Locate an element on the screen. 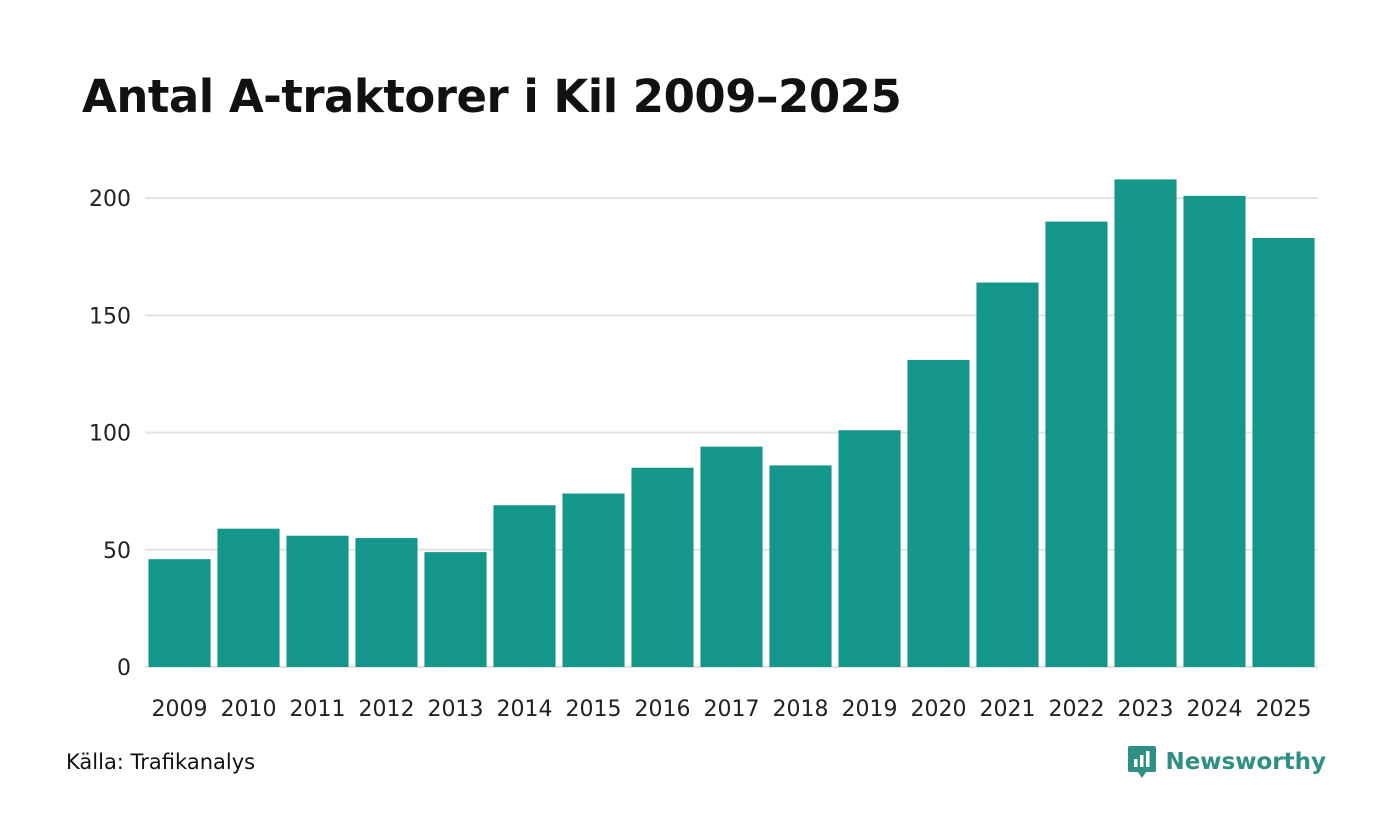 This screenshot has height=840, width=1400. brand-logo: Newsworthy is located at coordinates (1226, 762).